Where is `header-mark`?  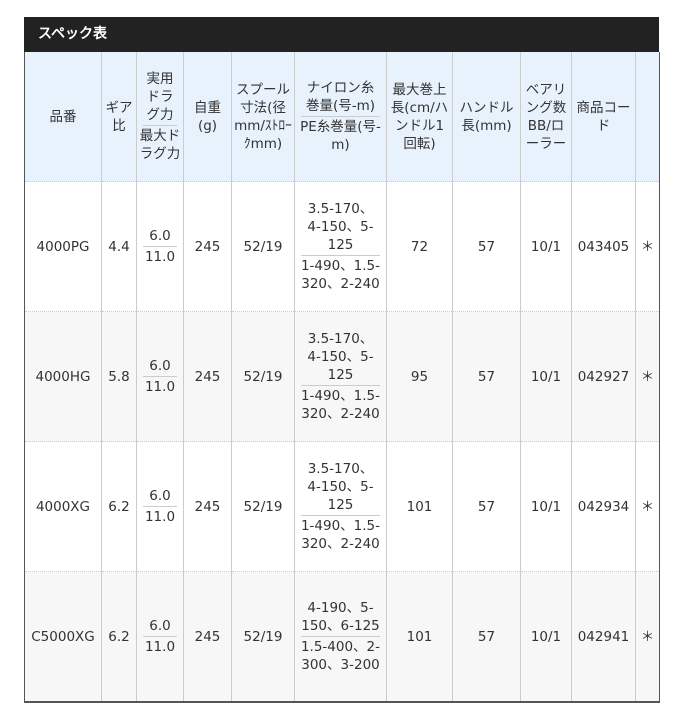
header-mark is located at coordinates (647, 117).